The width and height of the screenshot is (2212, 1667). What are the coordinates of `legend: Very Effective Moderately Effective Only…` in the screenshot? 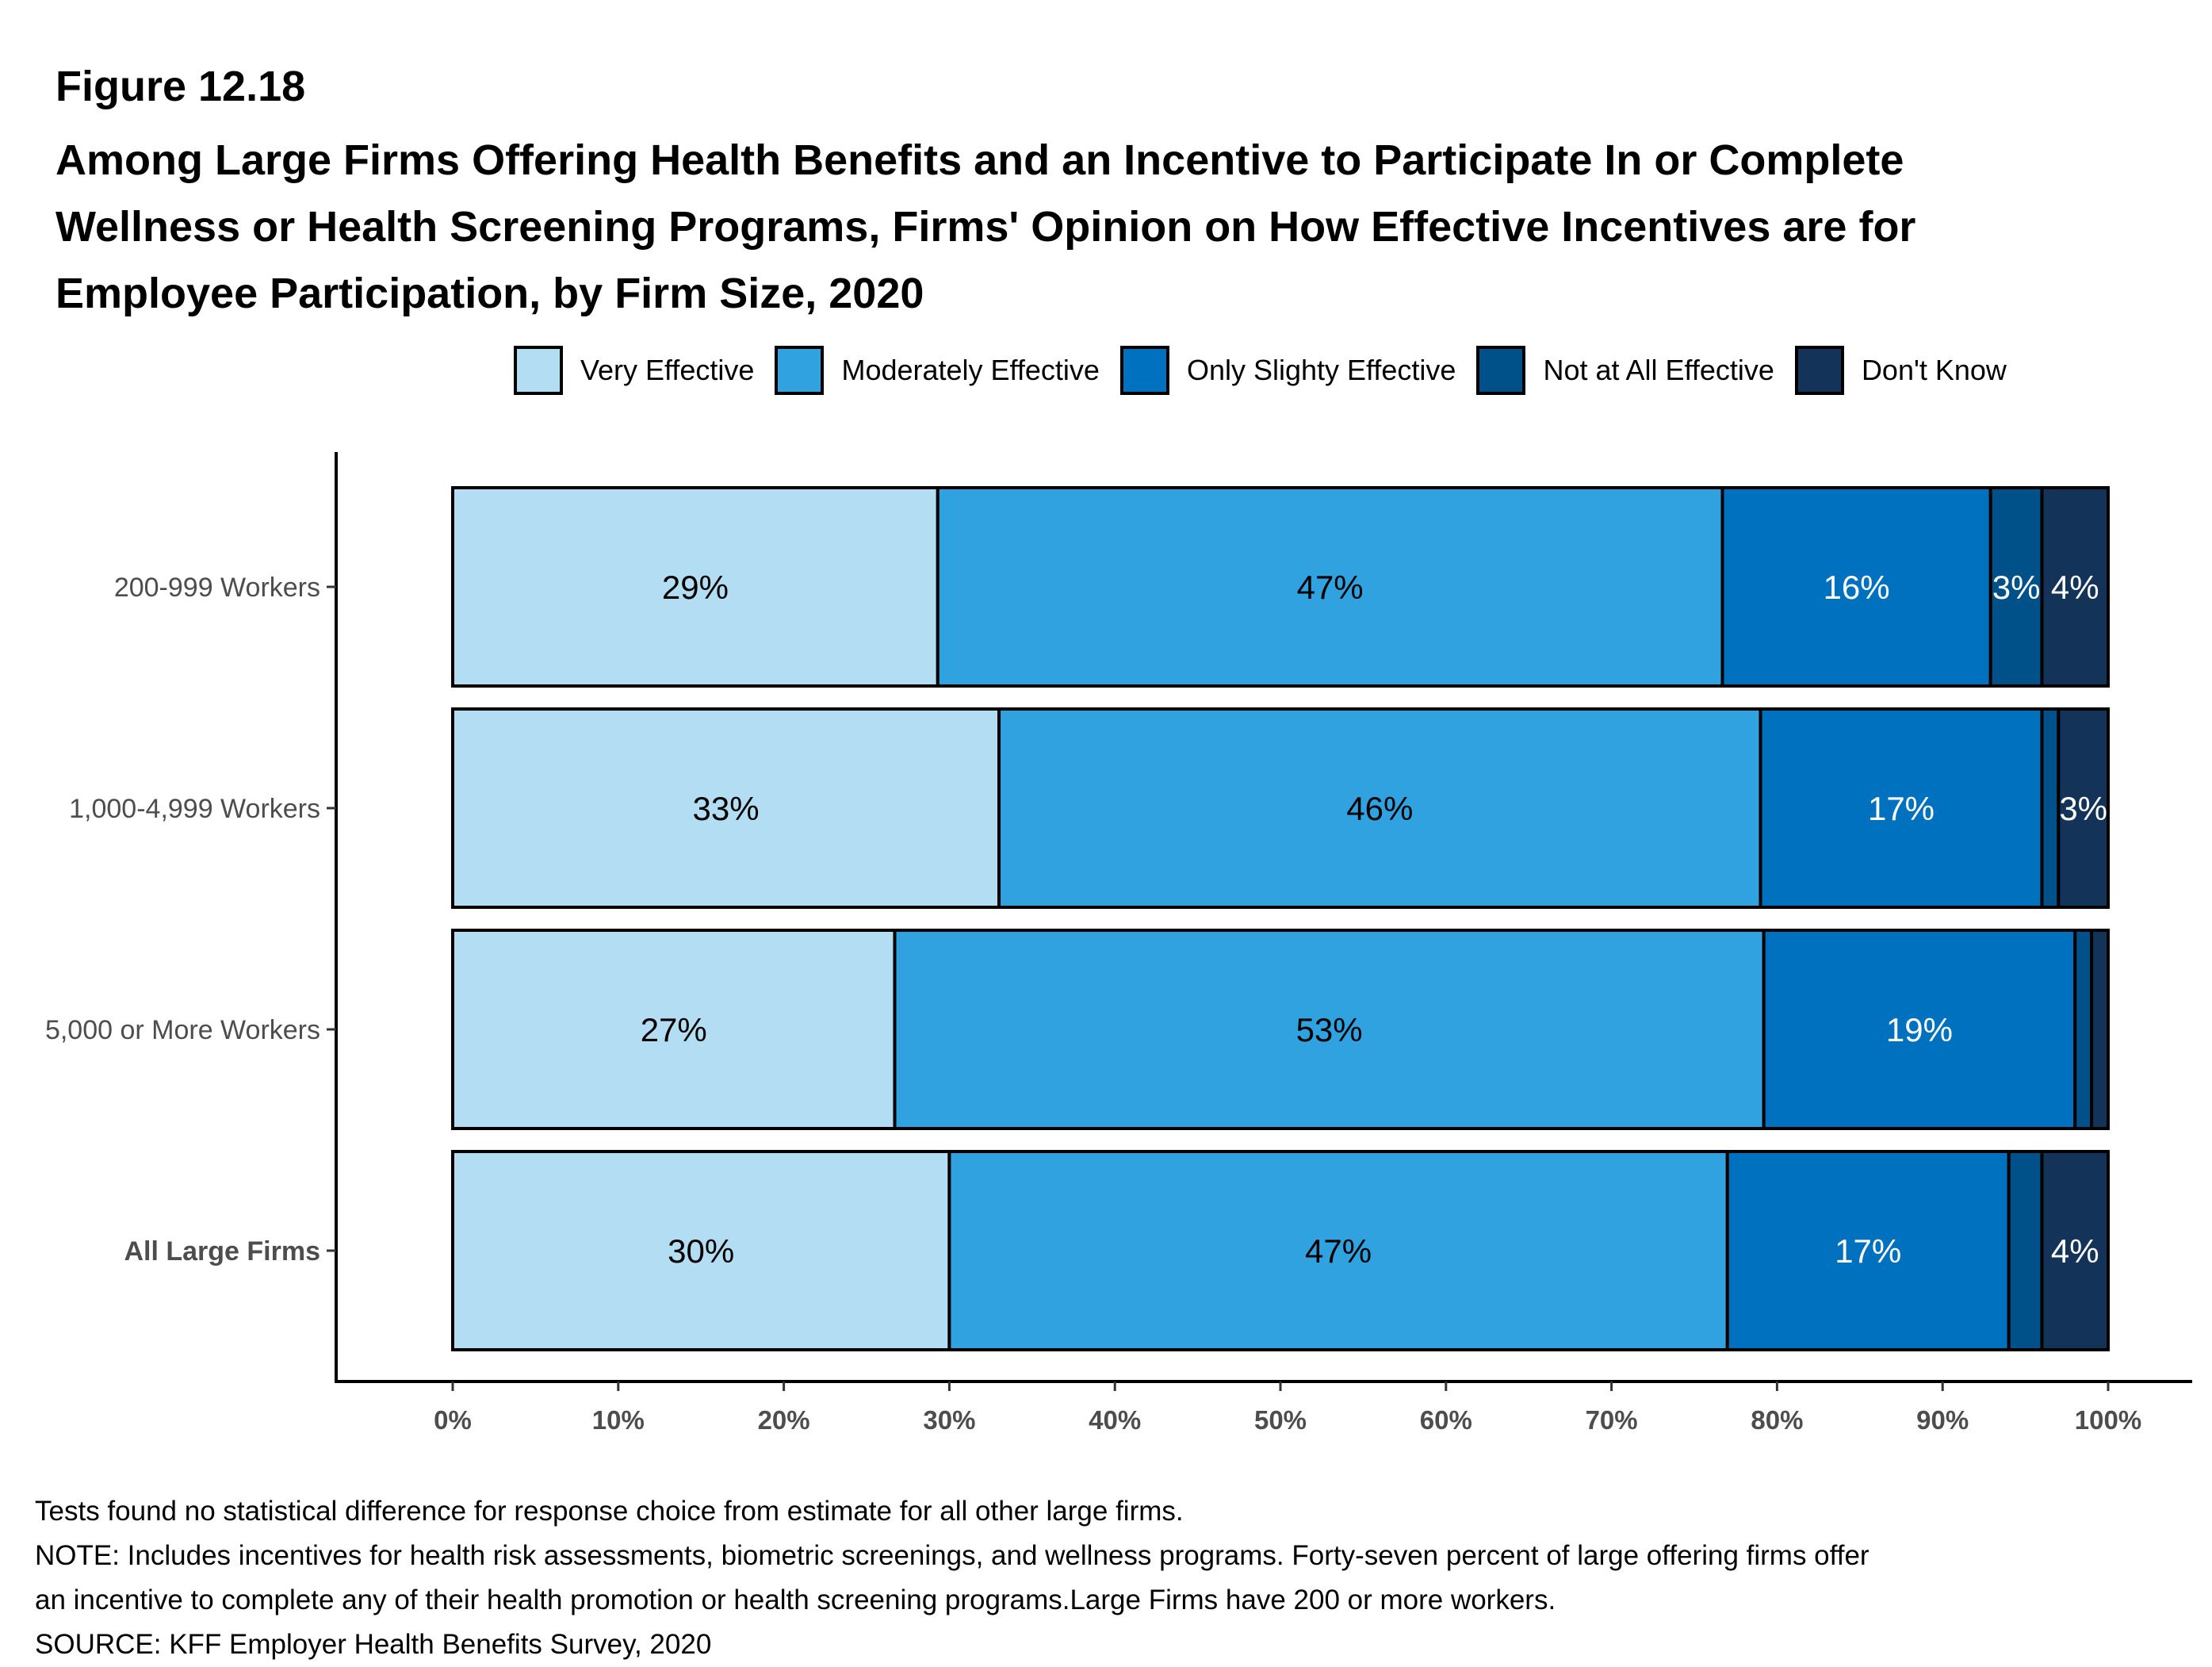 It's located at (1270, 370).